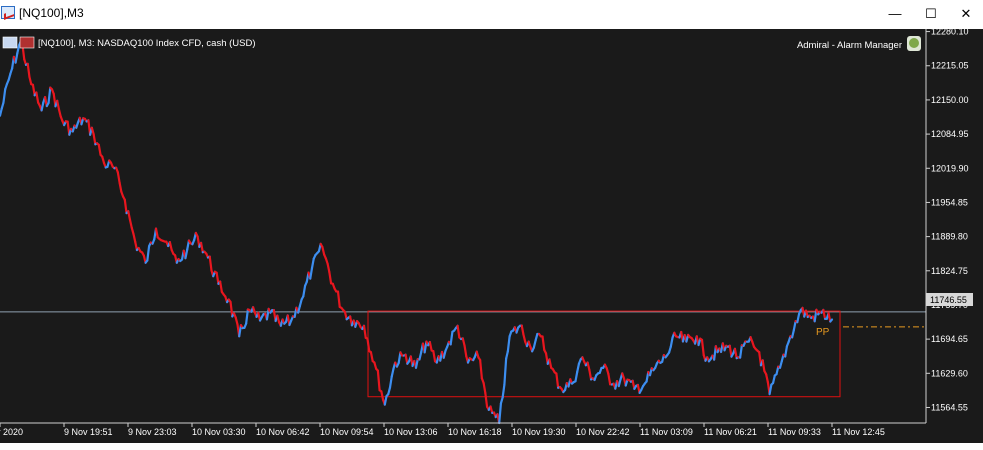  What do you see at coordinates (949, 373) in the screenshot?
I see `y-tick-label: 11629.60` at bounding box center [949, 373].